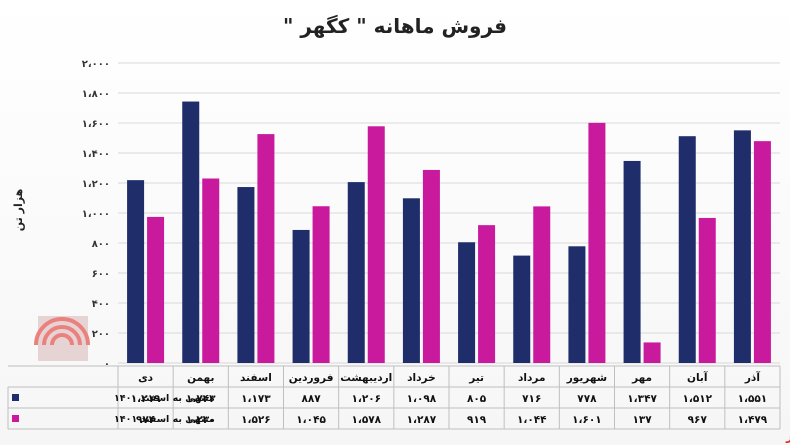  Describe the element at coordinates (62, 338) in the screenshot. I see `brand-logo` at that location.